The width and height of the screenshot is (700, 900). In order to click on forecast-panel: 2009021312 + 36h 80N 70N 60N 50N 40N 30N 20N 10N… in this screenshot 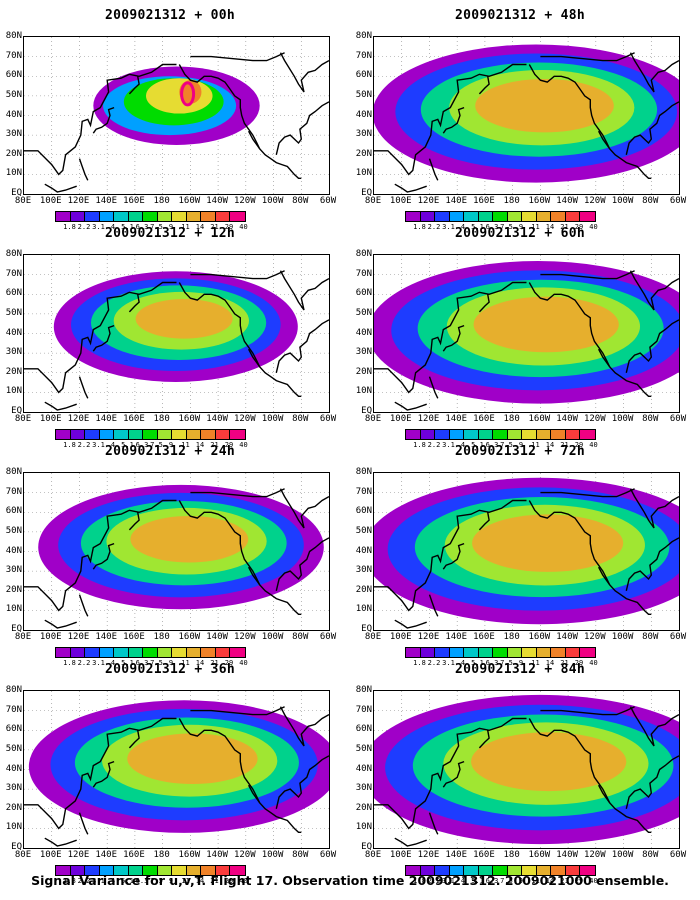, I will do `click(170, 774)`.